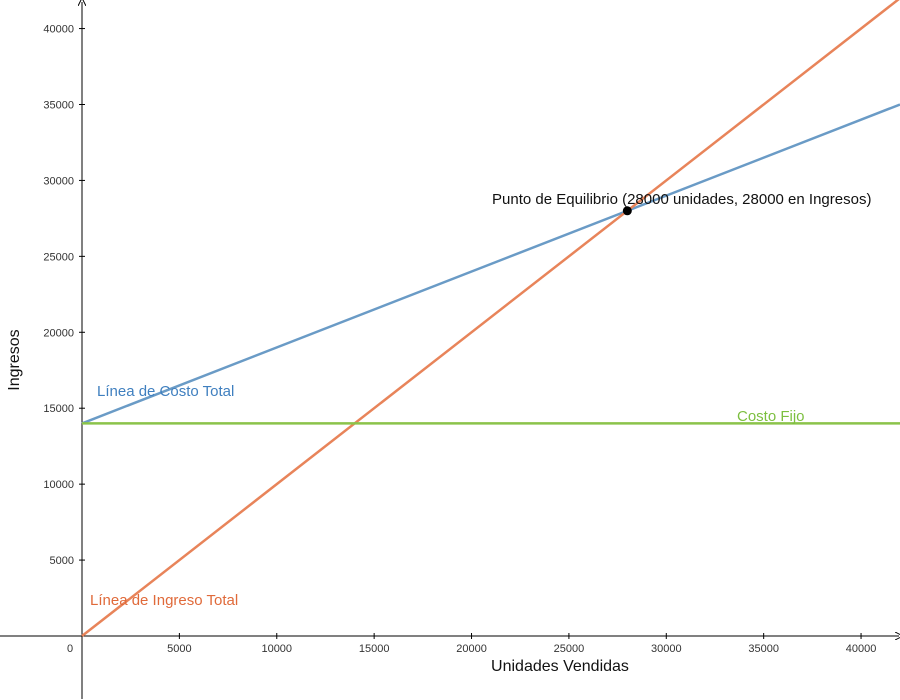  What do you see at coordinates (58, 485) in the screenshot?
I see `y-tick-label-10000: 10000` at bounding box center [58, 485].